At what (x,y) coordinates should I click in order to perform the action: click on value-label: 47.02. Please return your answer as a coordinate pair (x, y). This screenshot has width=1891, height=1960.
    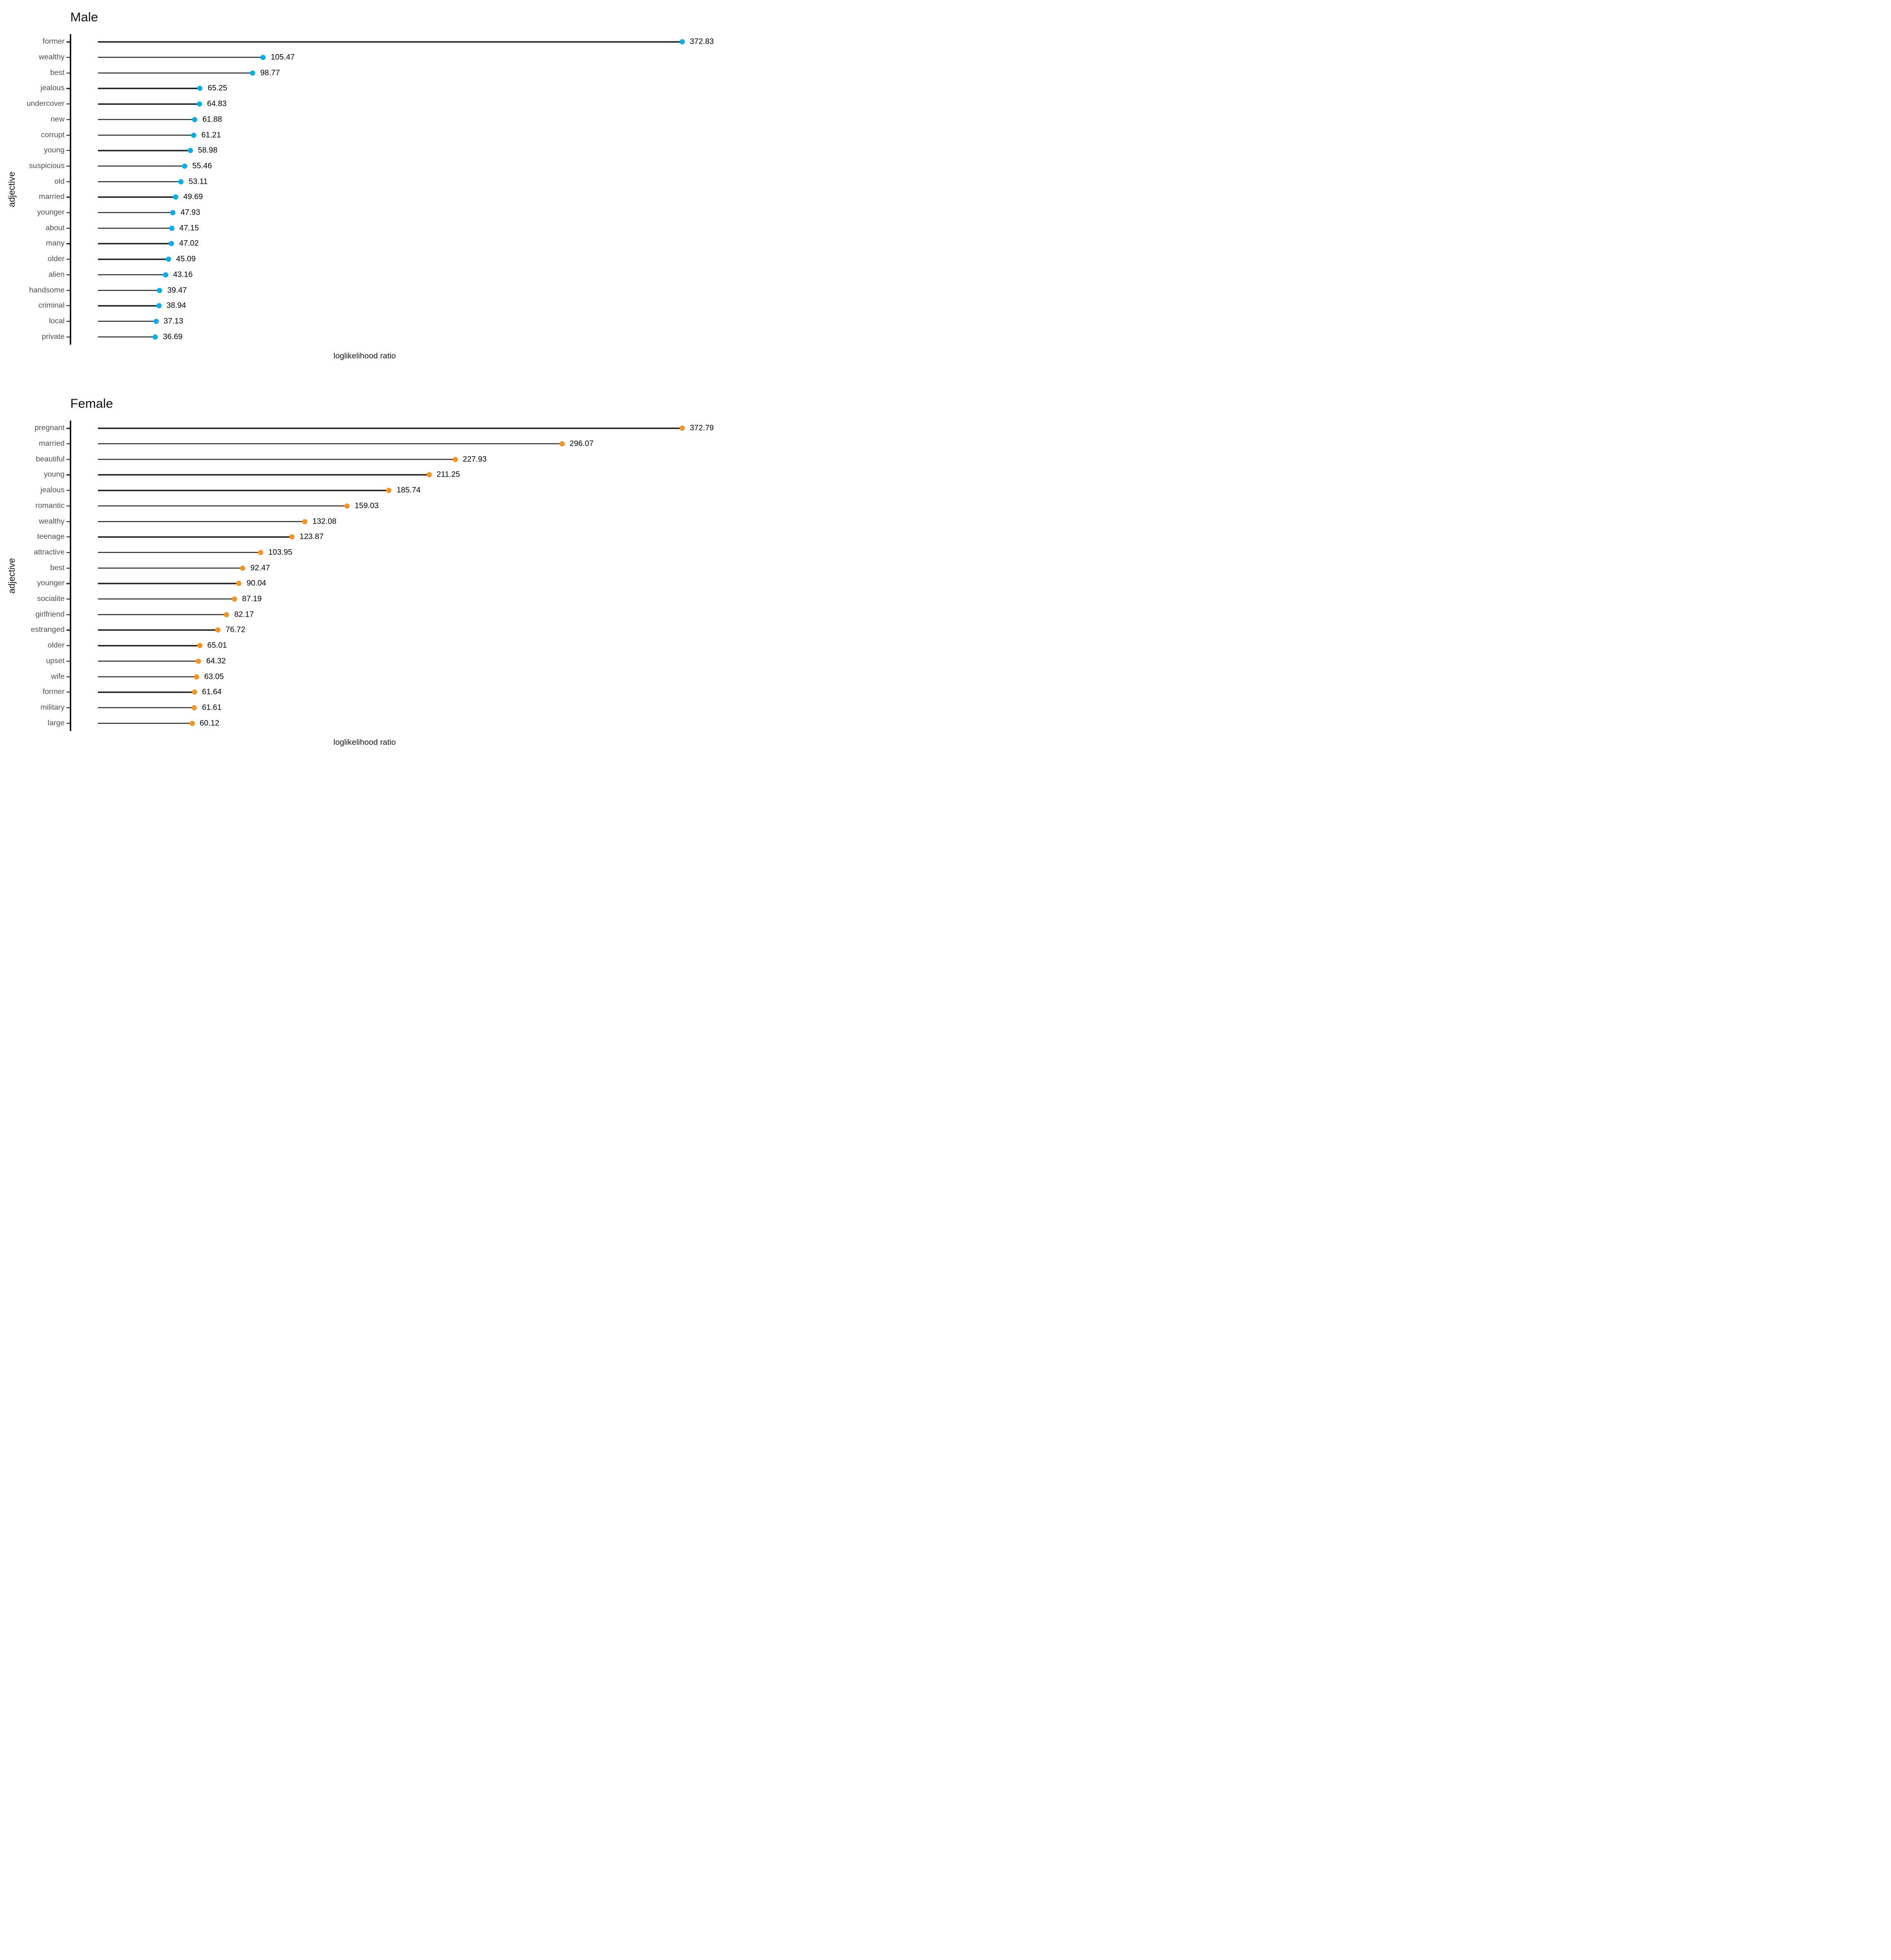
    Looking at the image, I should click on (189, 243).